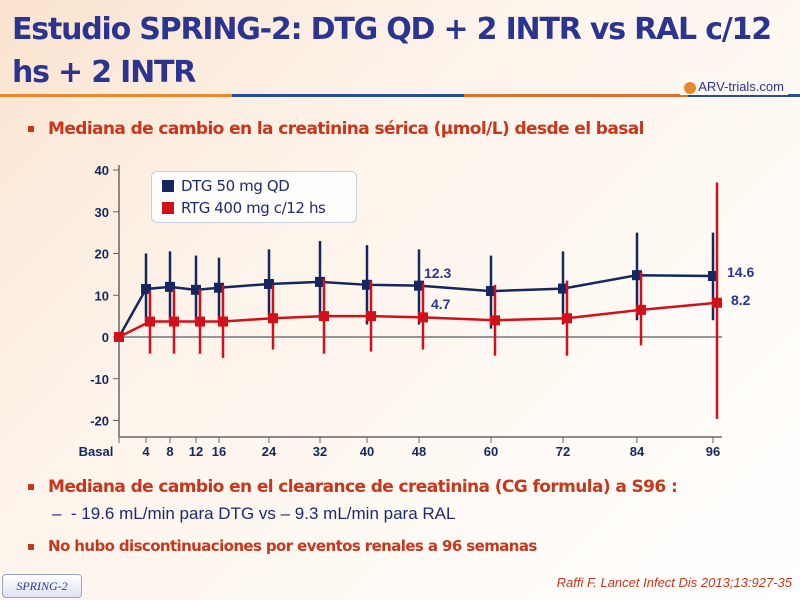  Describe the element at coordinates (254, 197) in the screenshot. I see `chart-legend: DTG 50 mg QD RTG 400 mg c/12 hs` at that location.